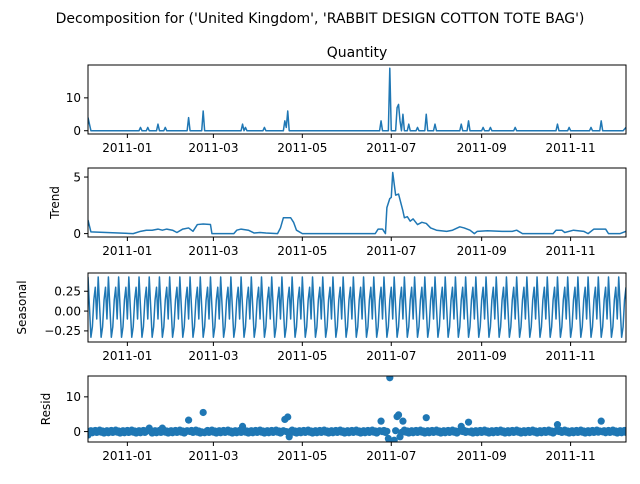 This screenshot has width=640, height=484. I want to click on seasonal-xtick-label: 2011-01, so click(127, 356).